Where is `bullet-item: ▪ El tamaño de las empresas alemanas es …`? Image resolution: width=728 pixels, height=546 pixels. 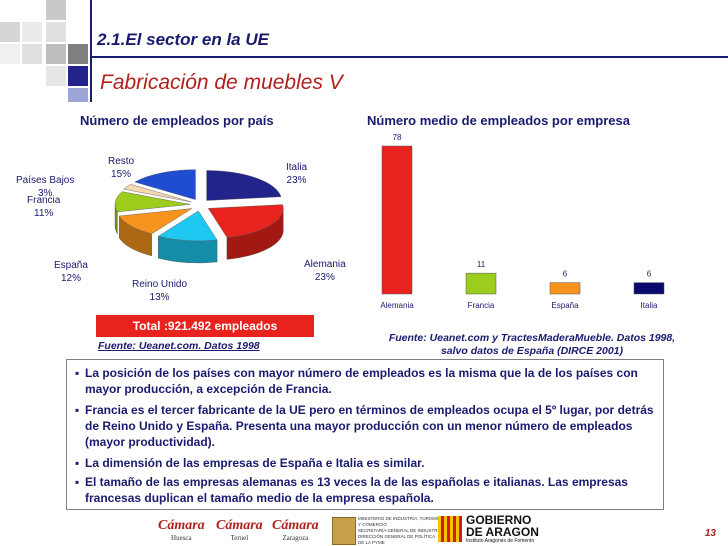 bullet-item: ▪ El tamaño de las empresas alemanas es … is located at coordinates (367, 490).